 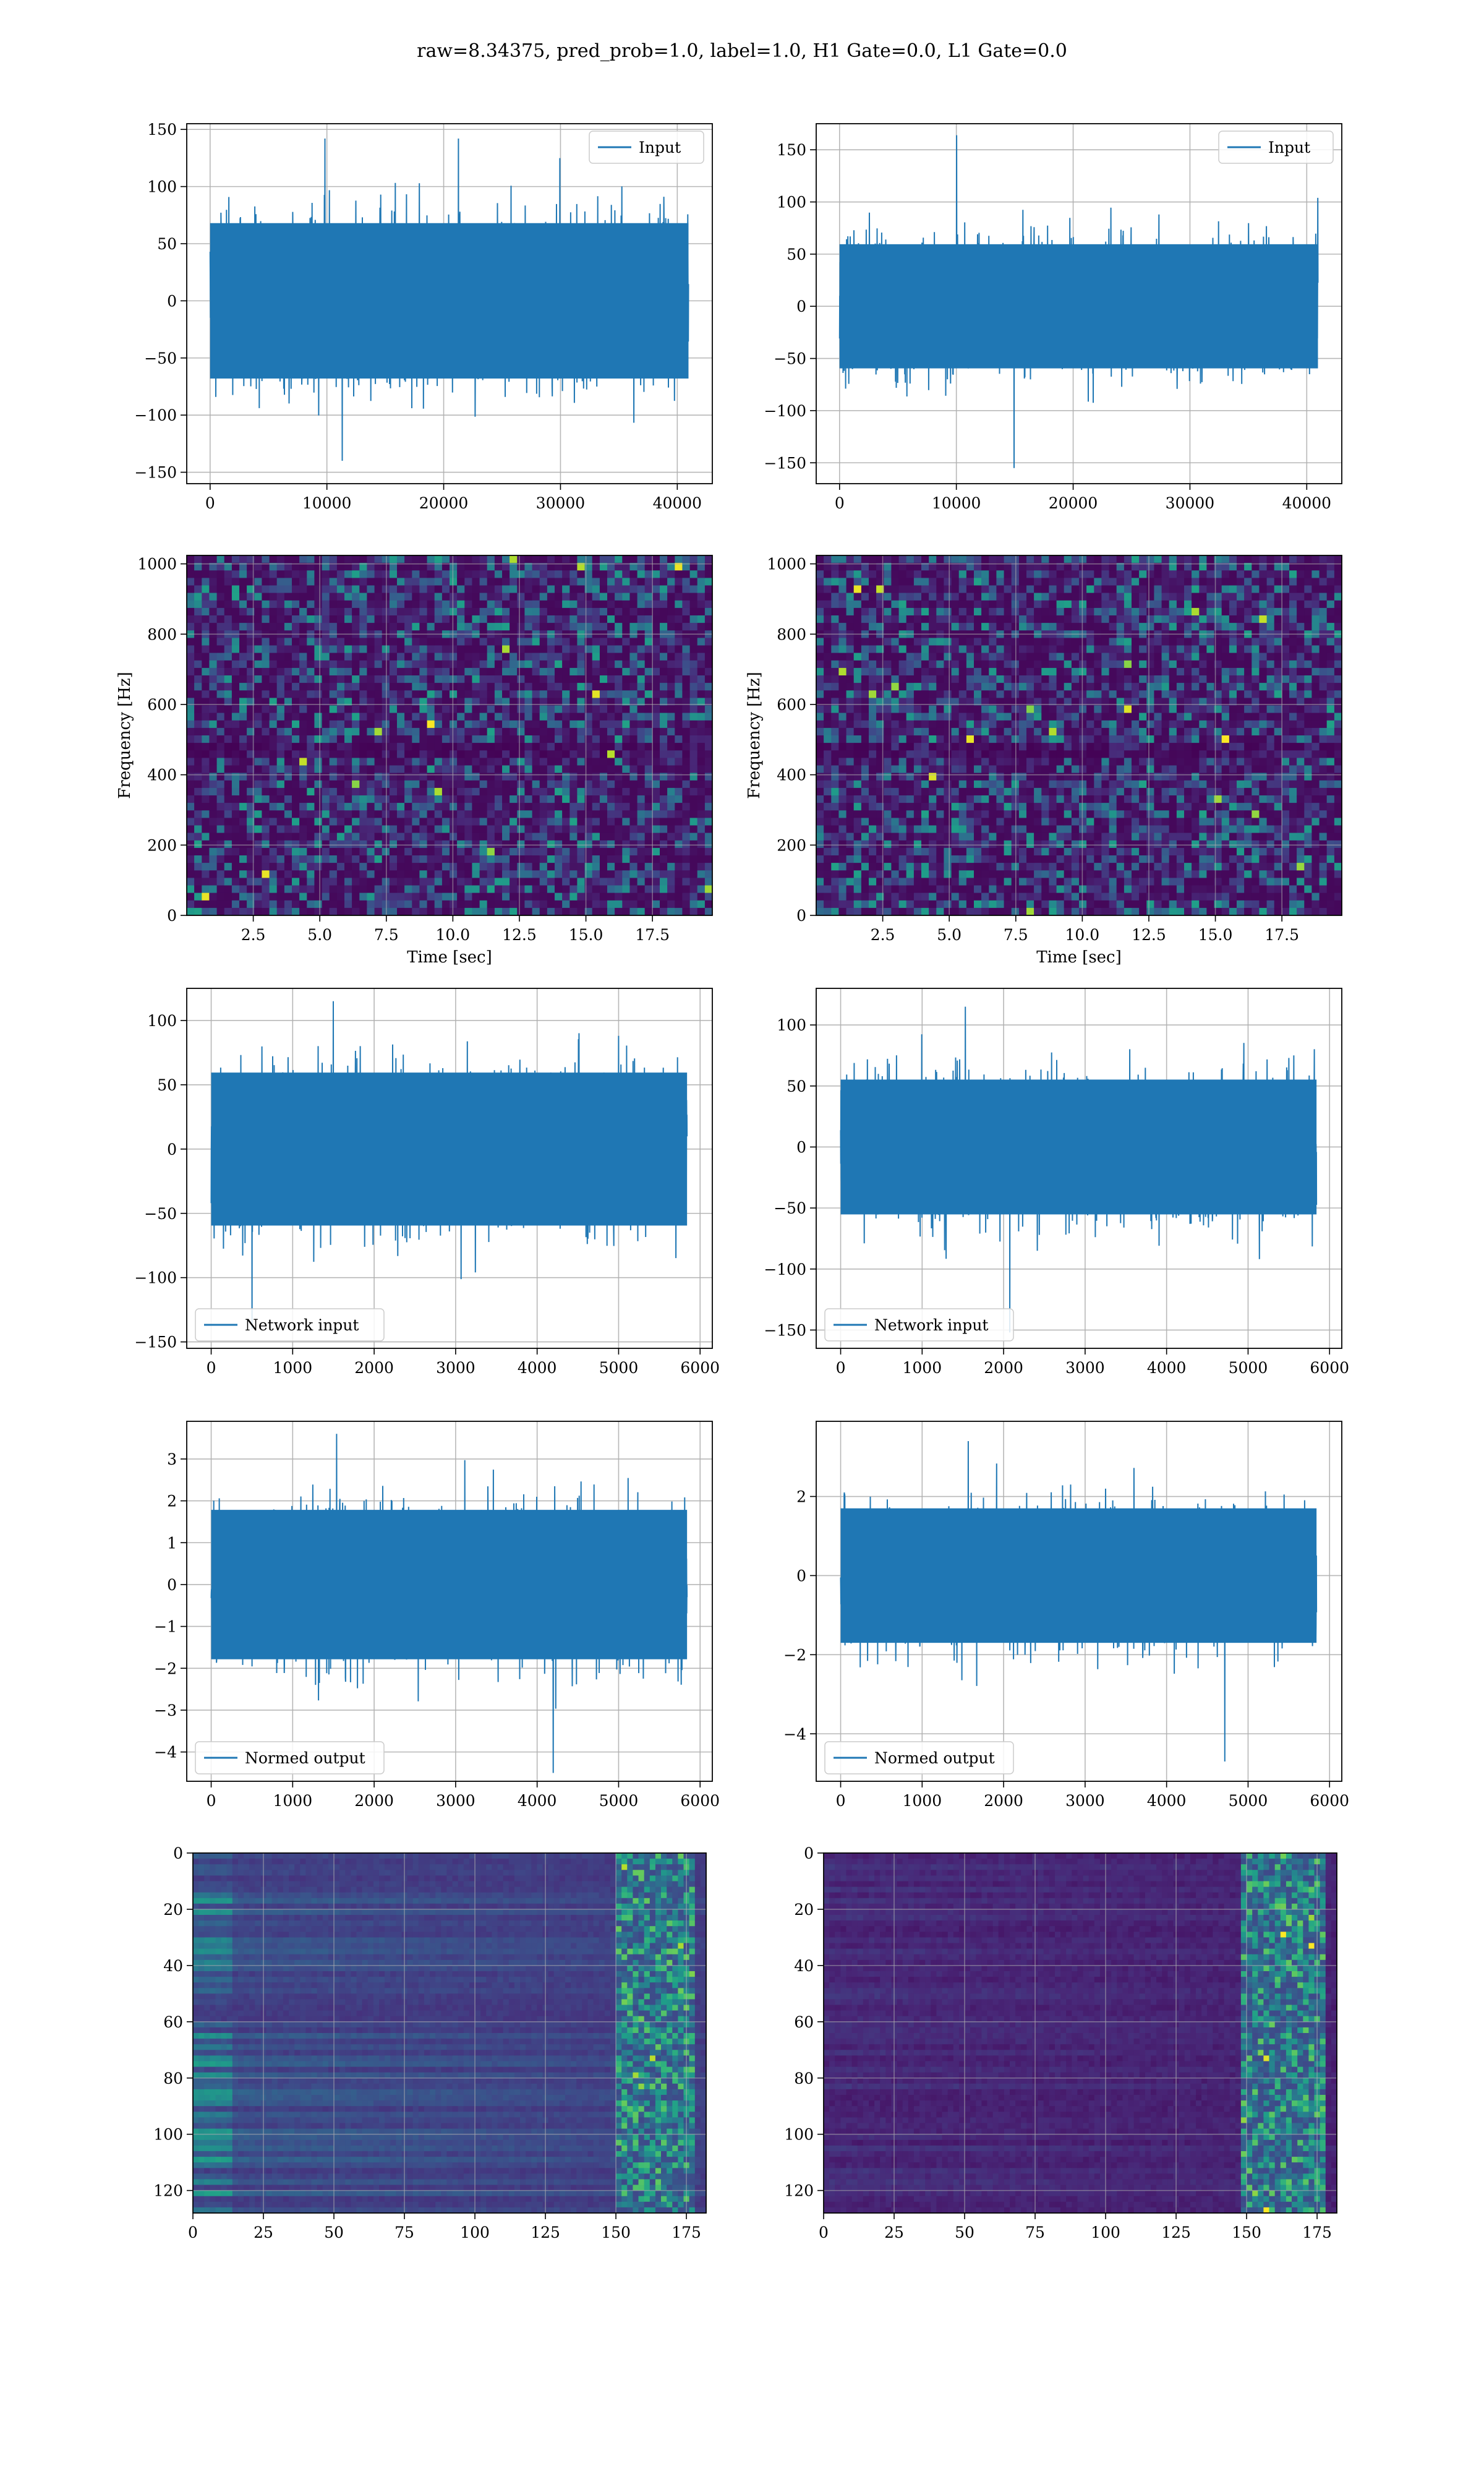 What do you see at coordinates (172, 301) in the screenshot?
I see `y-tick-label: 0` at bounding box center [172, 301].